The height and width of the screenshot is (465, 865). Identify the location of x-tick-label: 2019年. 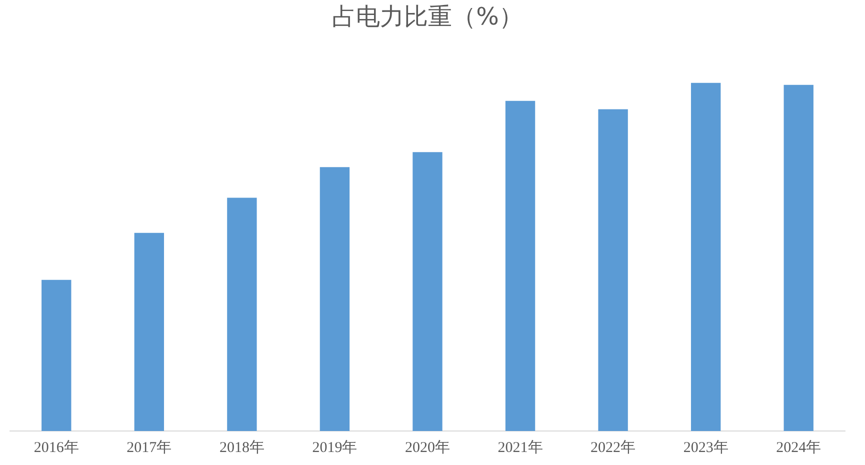
(335, 447).